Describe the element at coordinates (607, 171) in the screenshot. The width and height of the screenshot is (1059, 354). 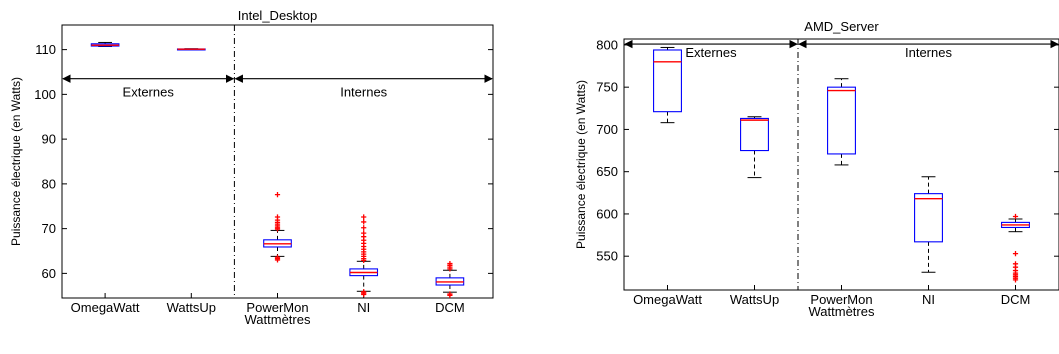
I see `y-tick-label: 650` at that location.